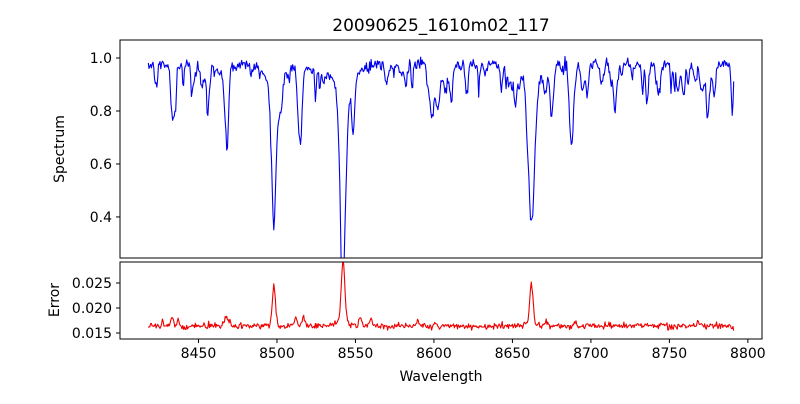 This screenshot has height=404, width=800. What do you see at coordinates (101, 218) in the screenshot?
I see `spectrum-ytick-label: 0.4` at bounding box center [101, 218].